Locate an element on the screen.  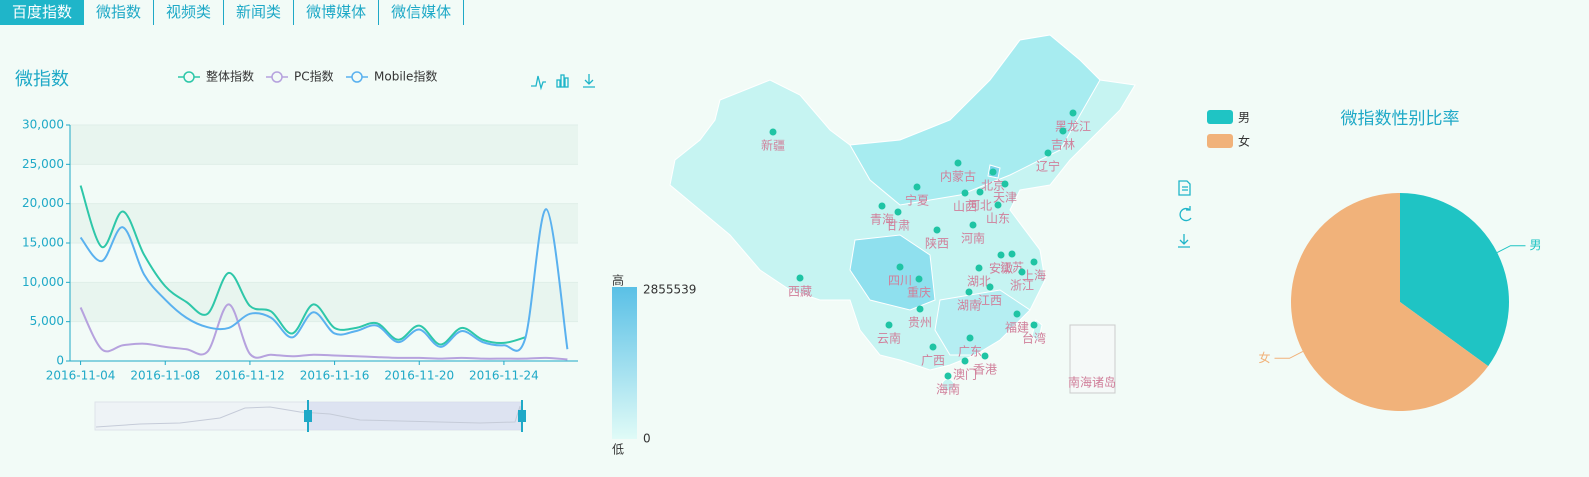
tab: 微指数 is located at coordinates (119, 12).